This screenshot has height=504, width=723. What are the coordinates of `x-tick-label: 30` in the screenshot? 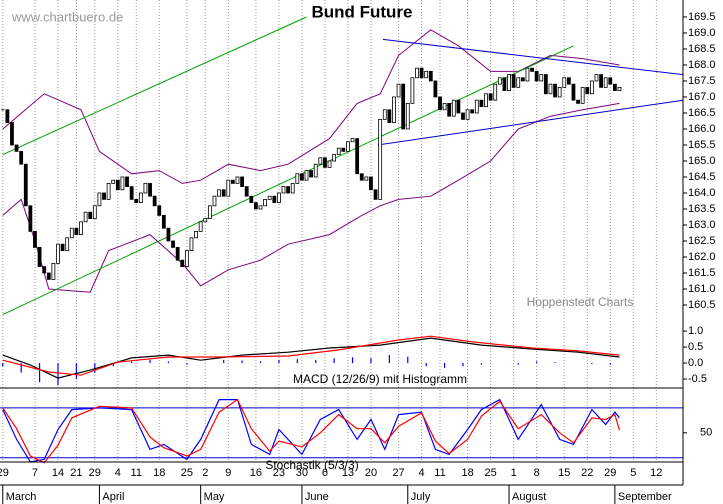 It's located at (302, 473).